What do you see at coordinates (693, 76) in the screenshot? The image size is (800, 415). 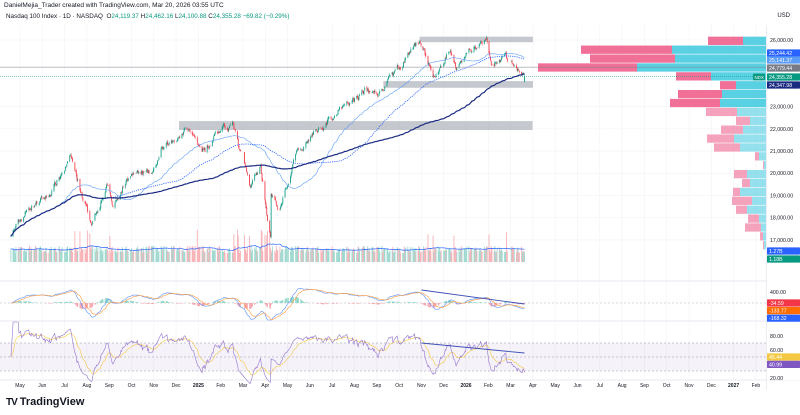 I see `volume-profile-down` at bounding box center [693, 76].